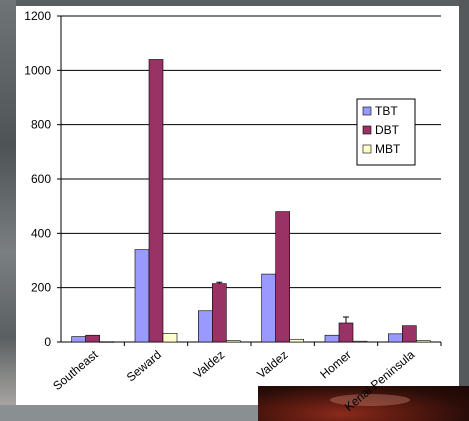  Describe the element at coordinates (386, 111) in the screenshot. I see `legend-label: TBT` at that location.